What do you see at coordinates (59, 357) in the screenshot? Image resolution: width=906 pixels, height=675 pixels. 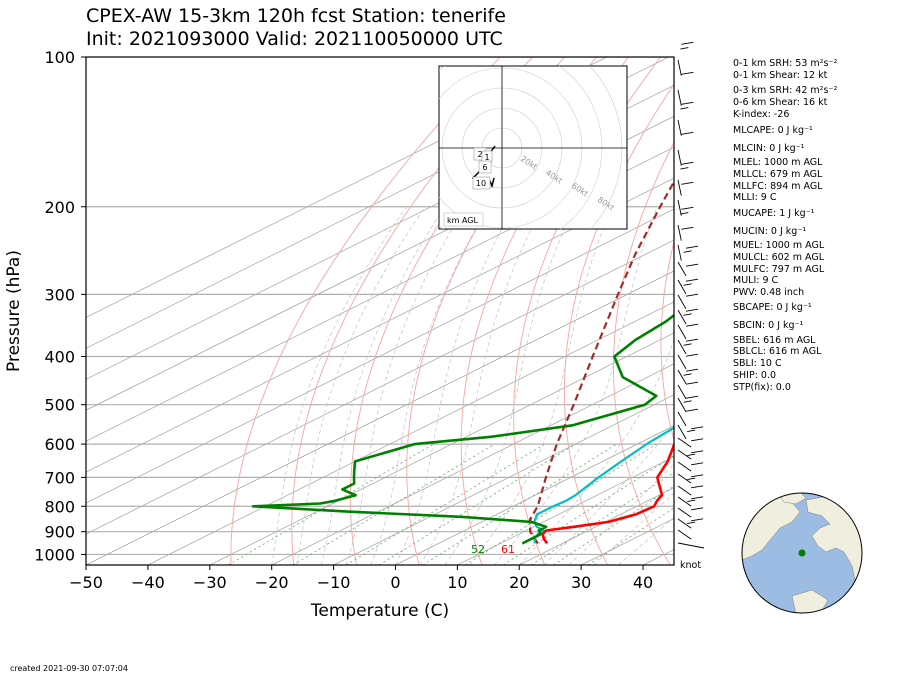 I see `y-tick-label: 400` at bounding box center [59, 357].